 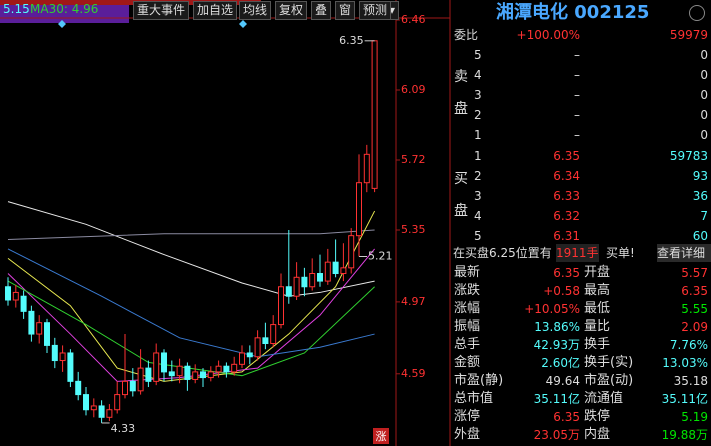 I want to click on sell-label: 盘, so click(x=461, y=109).